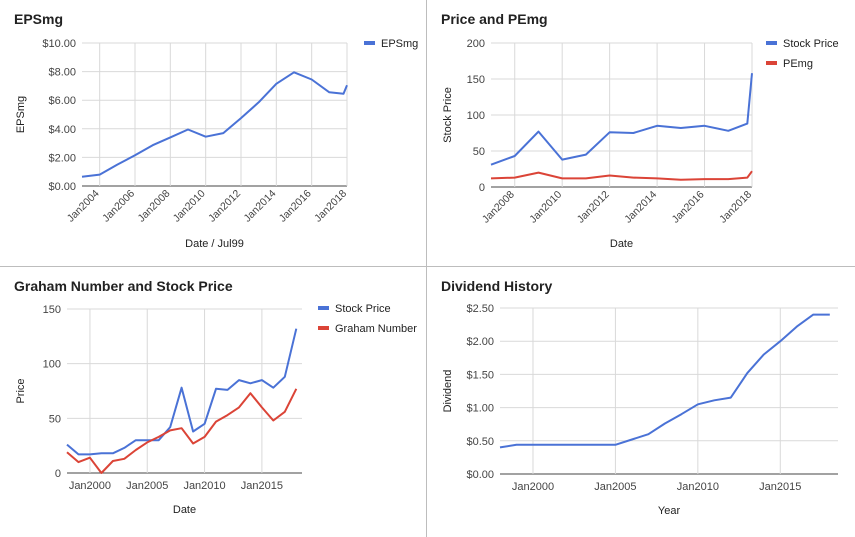  What do you see at coordinates (118, 206) in the screenshot?
I see `x-tick-label: Jan2006` at bounding box center [118, 206].